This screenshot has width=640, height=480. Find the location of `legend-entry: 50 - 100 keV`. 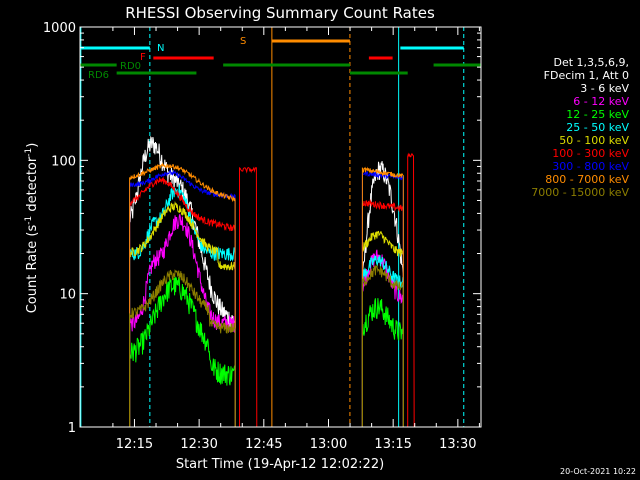

legend-entry: 50 - 100 keV is located at coordinates (594, 140).